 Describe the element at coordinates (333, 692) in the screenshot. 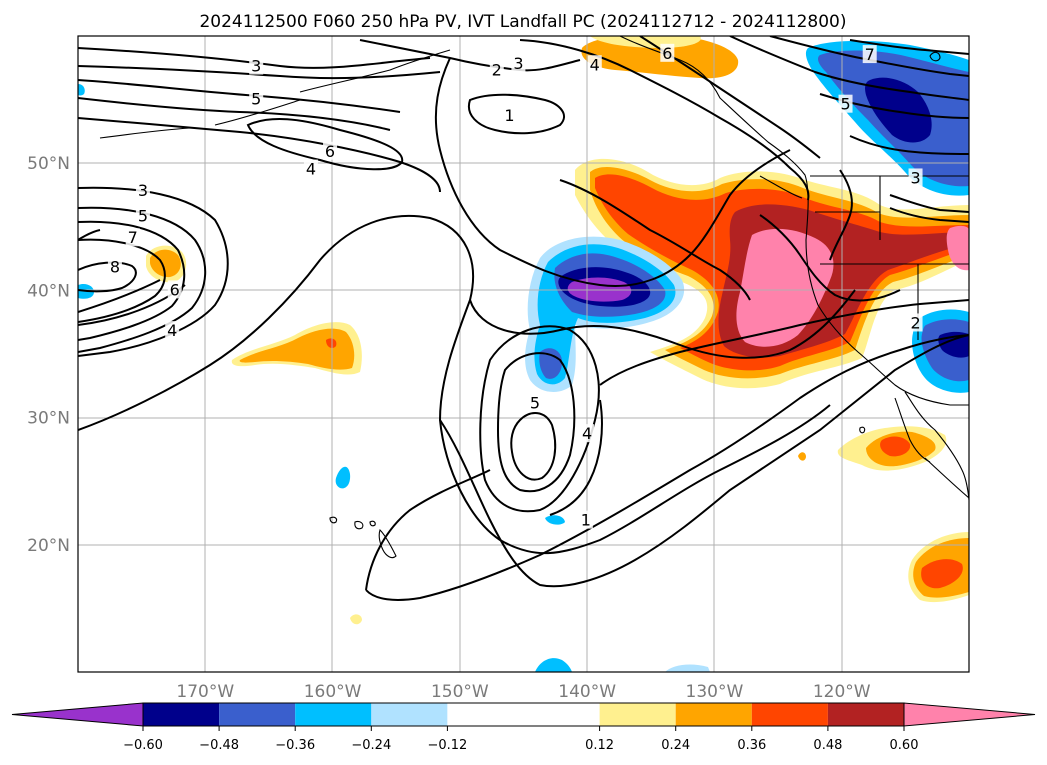

I see `x-tick-label: 160°W` at that location.